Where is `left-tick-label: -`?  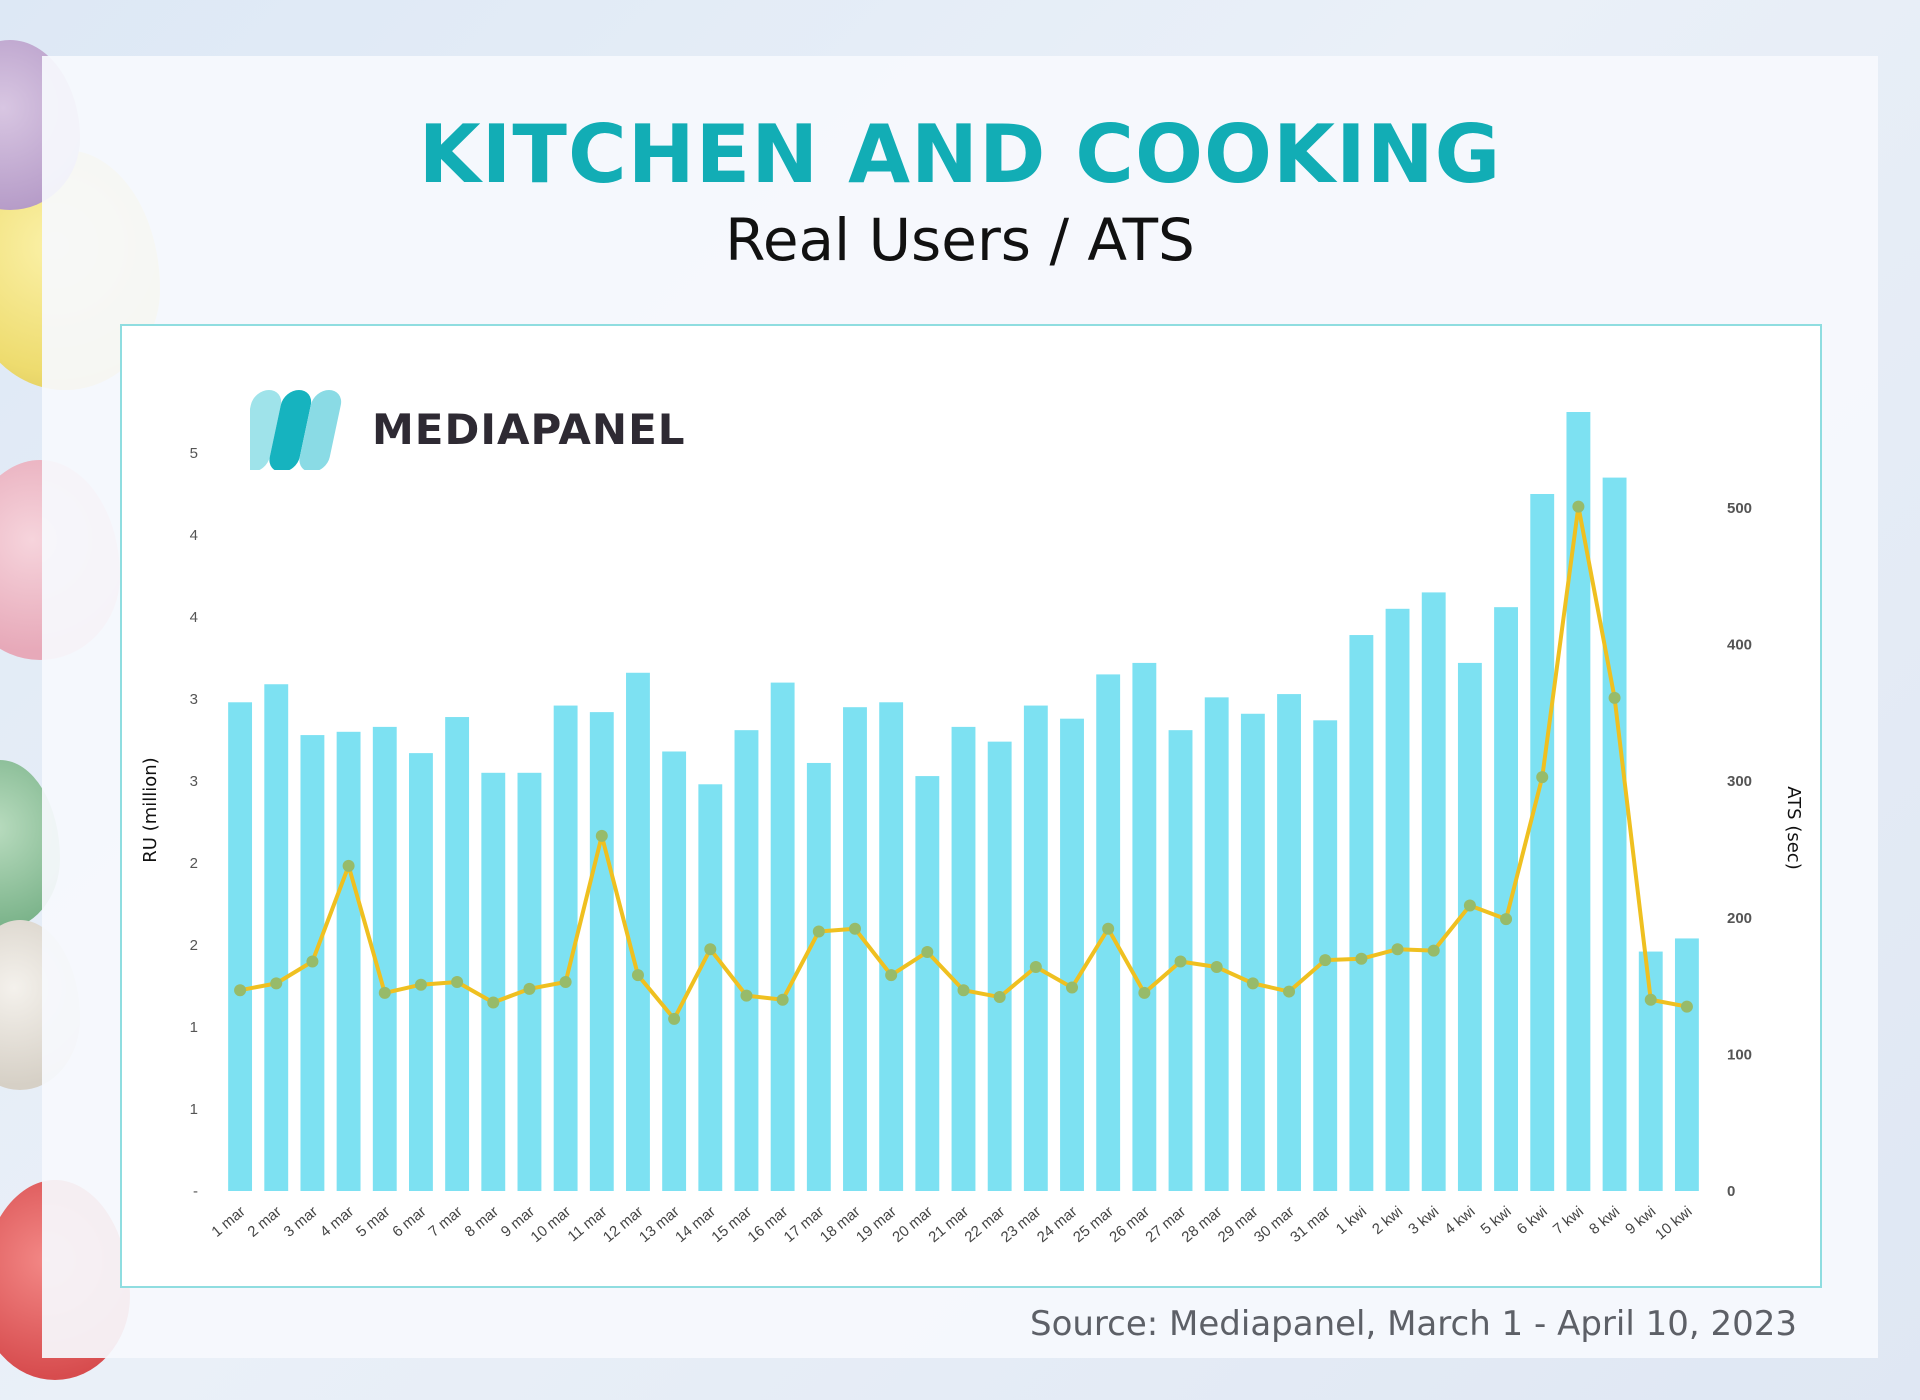 left-tick-label: - is located at coordinates (195, 1191).